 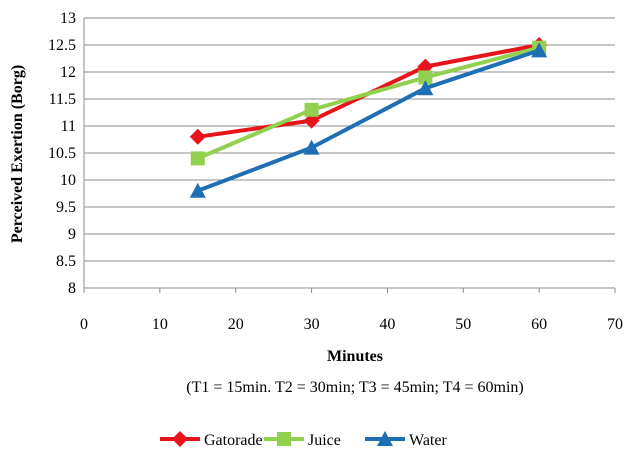 What do you see at coordinates (368, 91) in the screenshot?
I see `series-line-gatorade` at bounding box center [368, 91].